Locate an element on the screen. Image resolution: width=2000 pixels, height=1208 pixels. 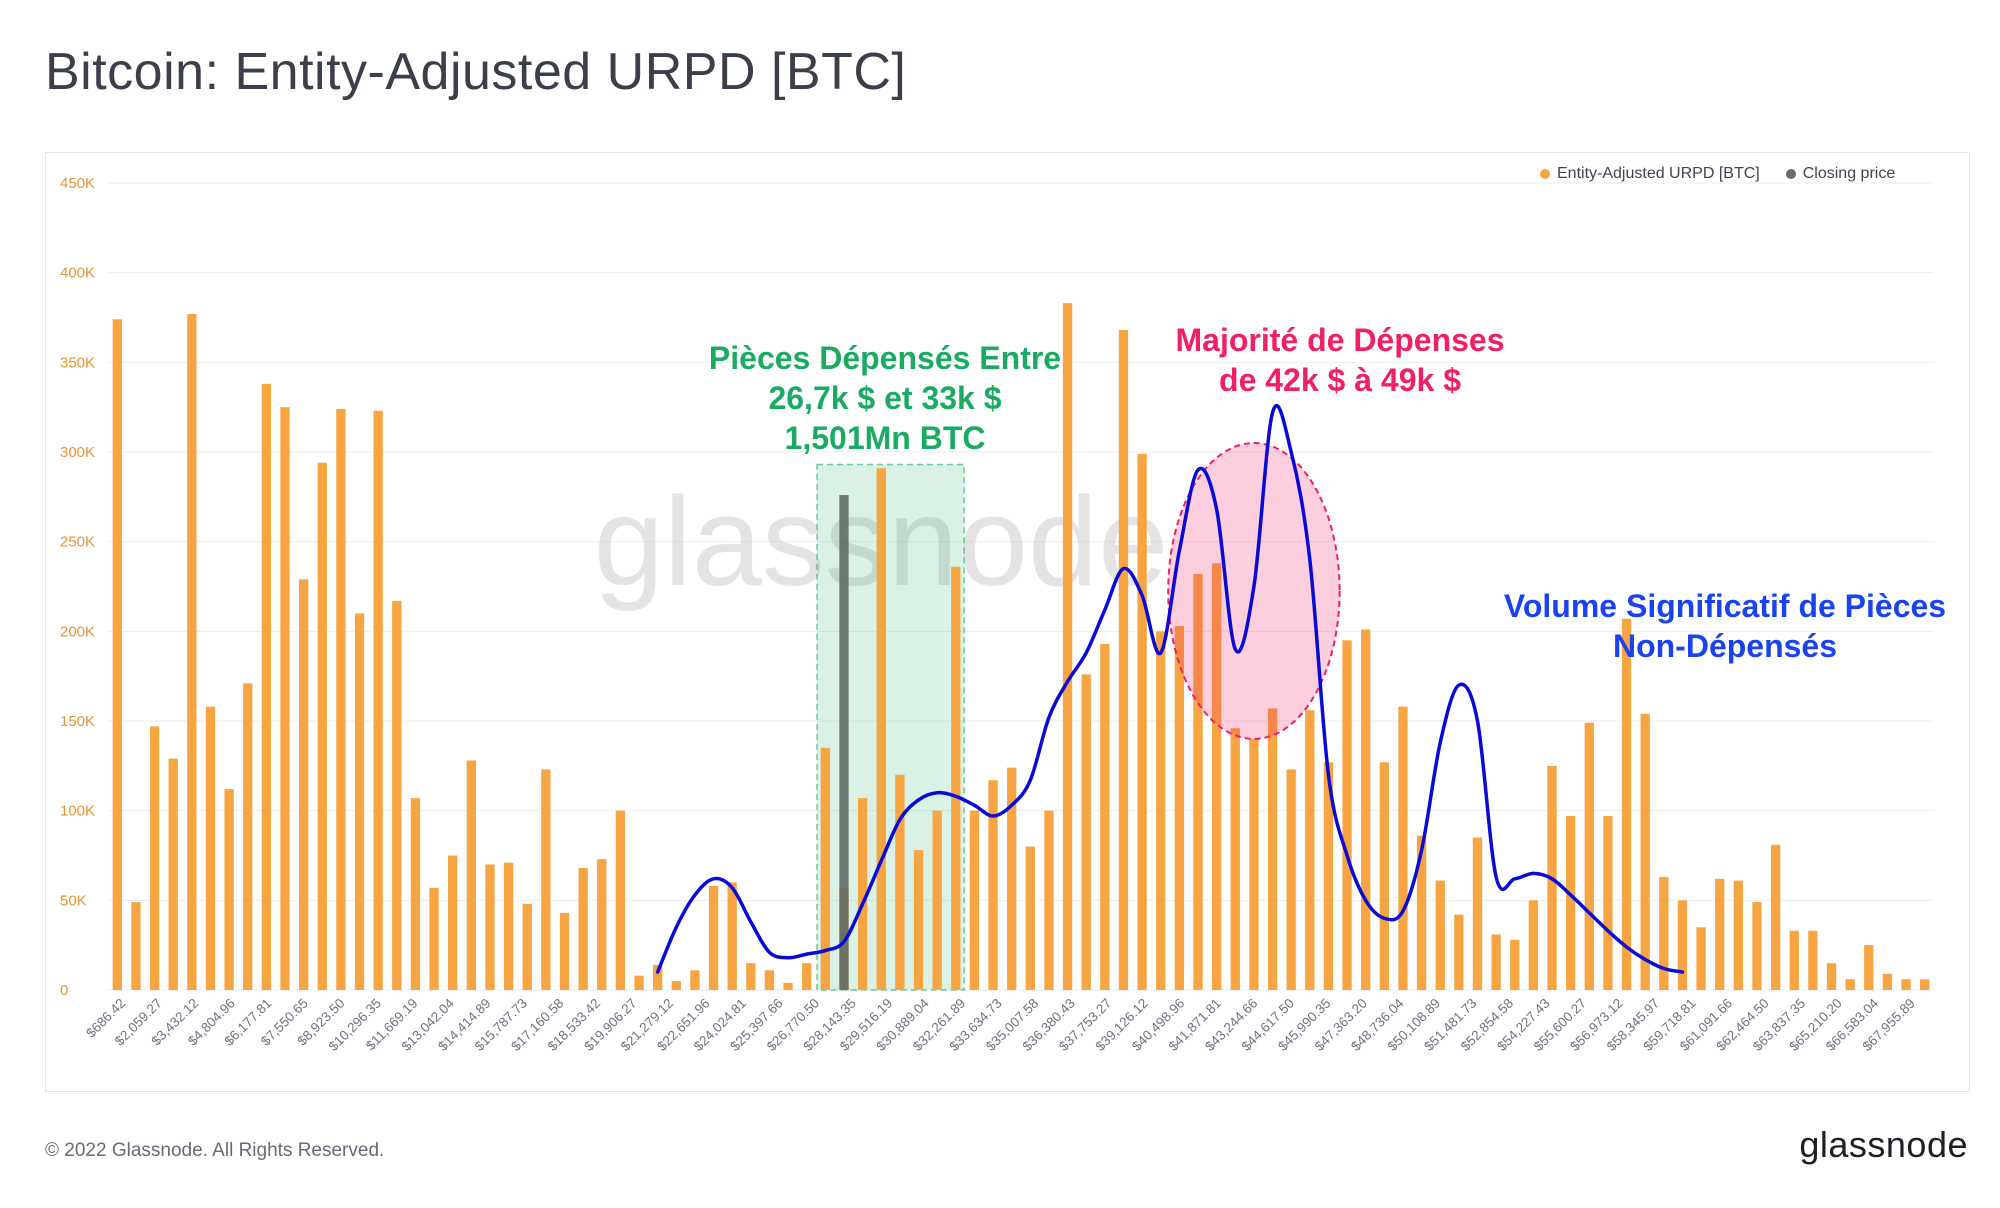
closing-price-bar is located at coordinates (844, 742).